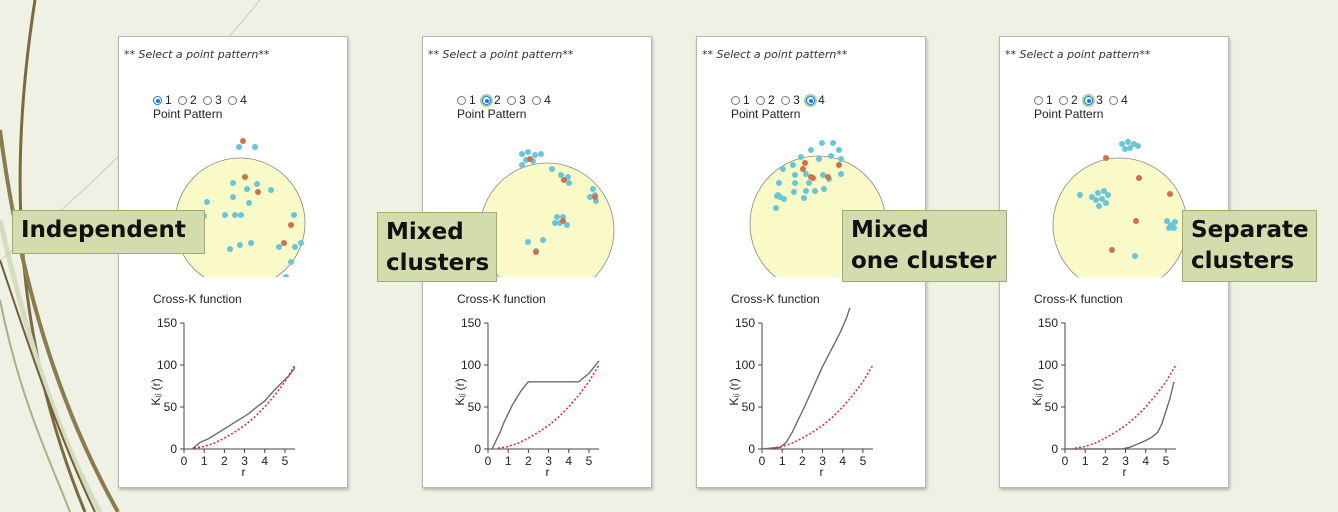 The height and width of the screenshot is (512, 1338). What do you see at coordinates (108, 232) in the screenshot?
I see `label-tag-independent: Independent` at bounding box center [108, 232].